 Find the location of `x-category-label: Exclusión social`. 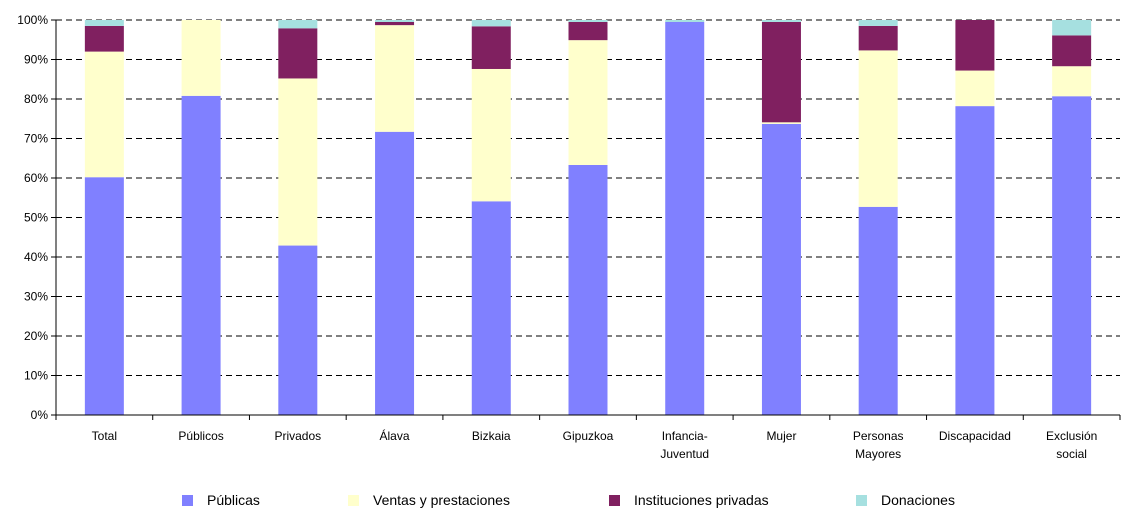

x-category-label: Exclusión social is located at coordinates (1071, 445).